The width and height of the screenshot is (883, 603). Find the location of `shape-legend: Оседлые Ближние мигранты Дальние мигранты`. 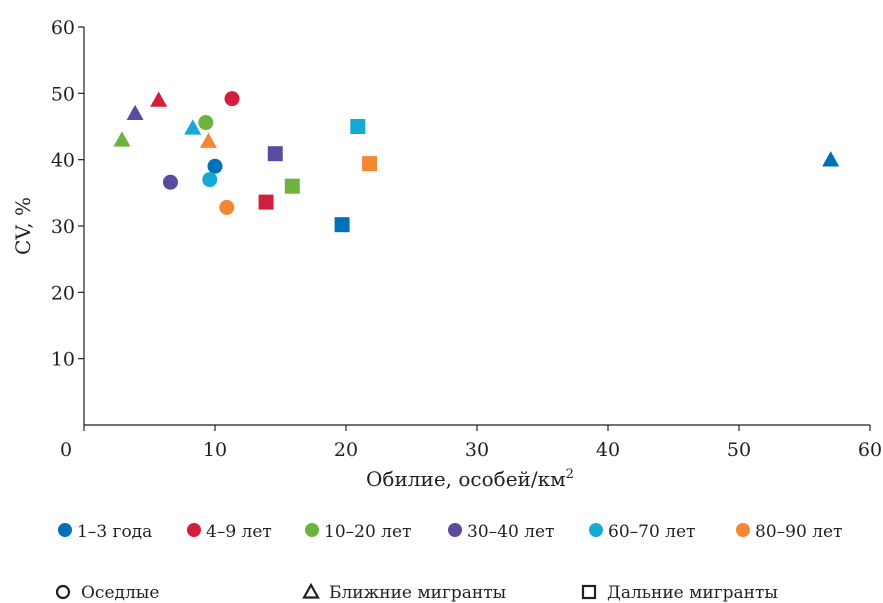

shape-legend: Оседлые Ближние мигранты Дальние мигранты is located at coordinates (416, 592).